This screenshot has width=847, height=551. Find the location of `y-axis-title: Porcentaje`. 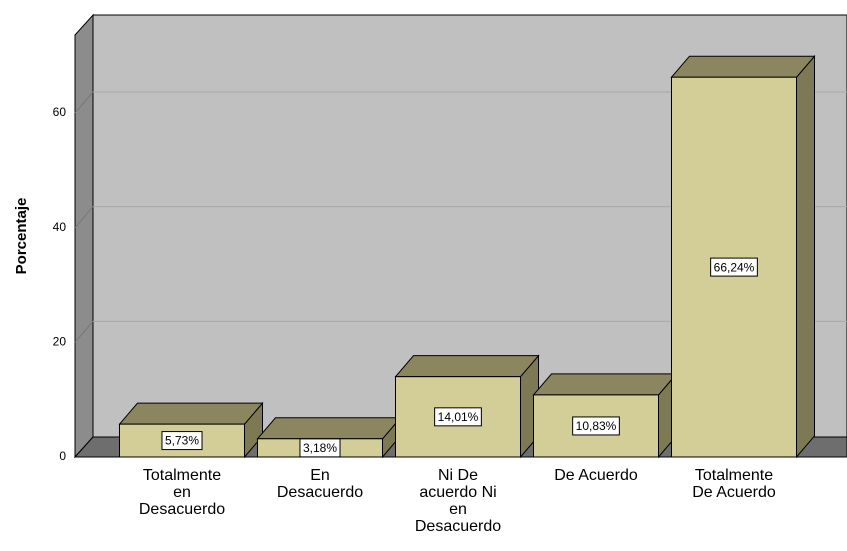

y-axis-title: Porcentaje is located at coordinates (21, 236).